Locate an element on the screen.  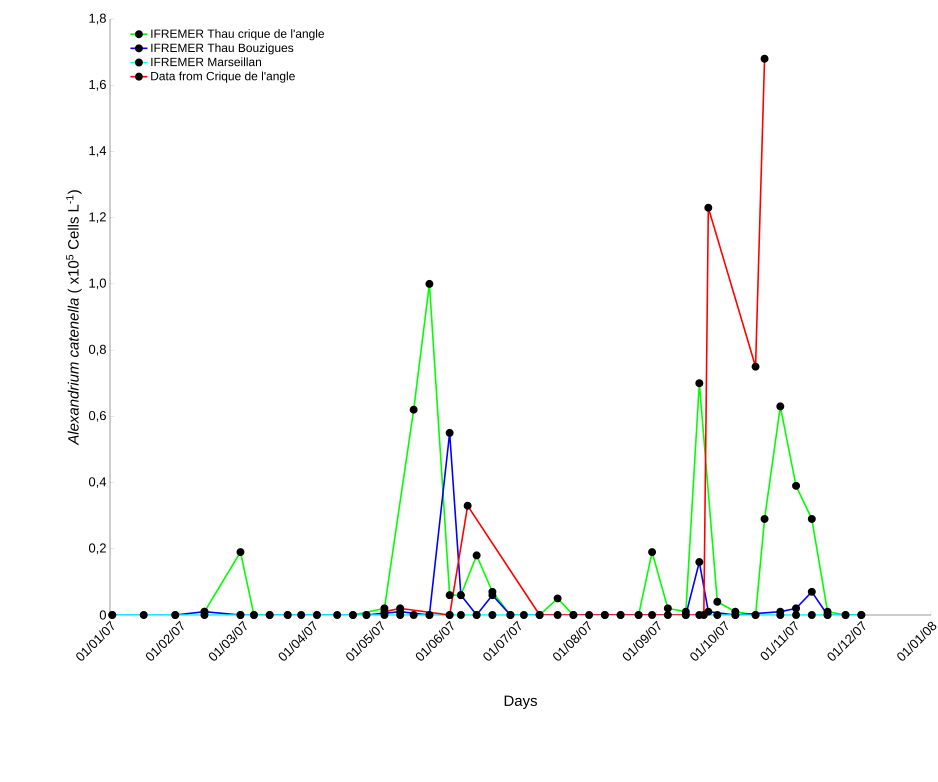
legend-label: IFREMER Thau Bouzigues is located at coordinates (222, 48).